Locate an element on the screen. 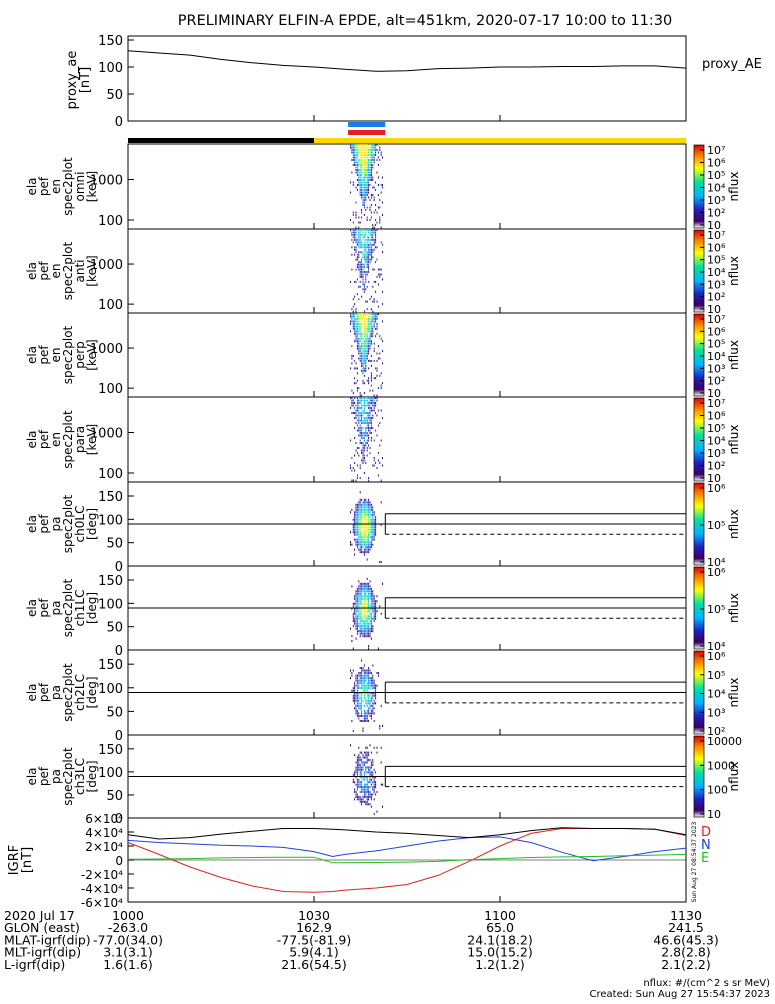 This screenshot has height=1004, width=775. igrf-line-E is located at coordinates (407, 858).